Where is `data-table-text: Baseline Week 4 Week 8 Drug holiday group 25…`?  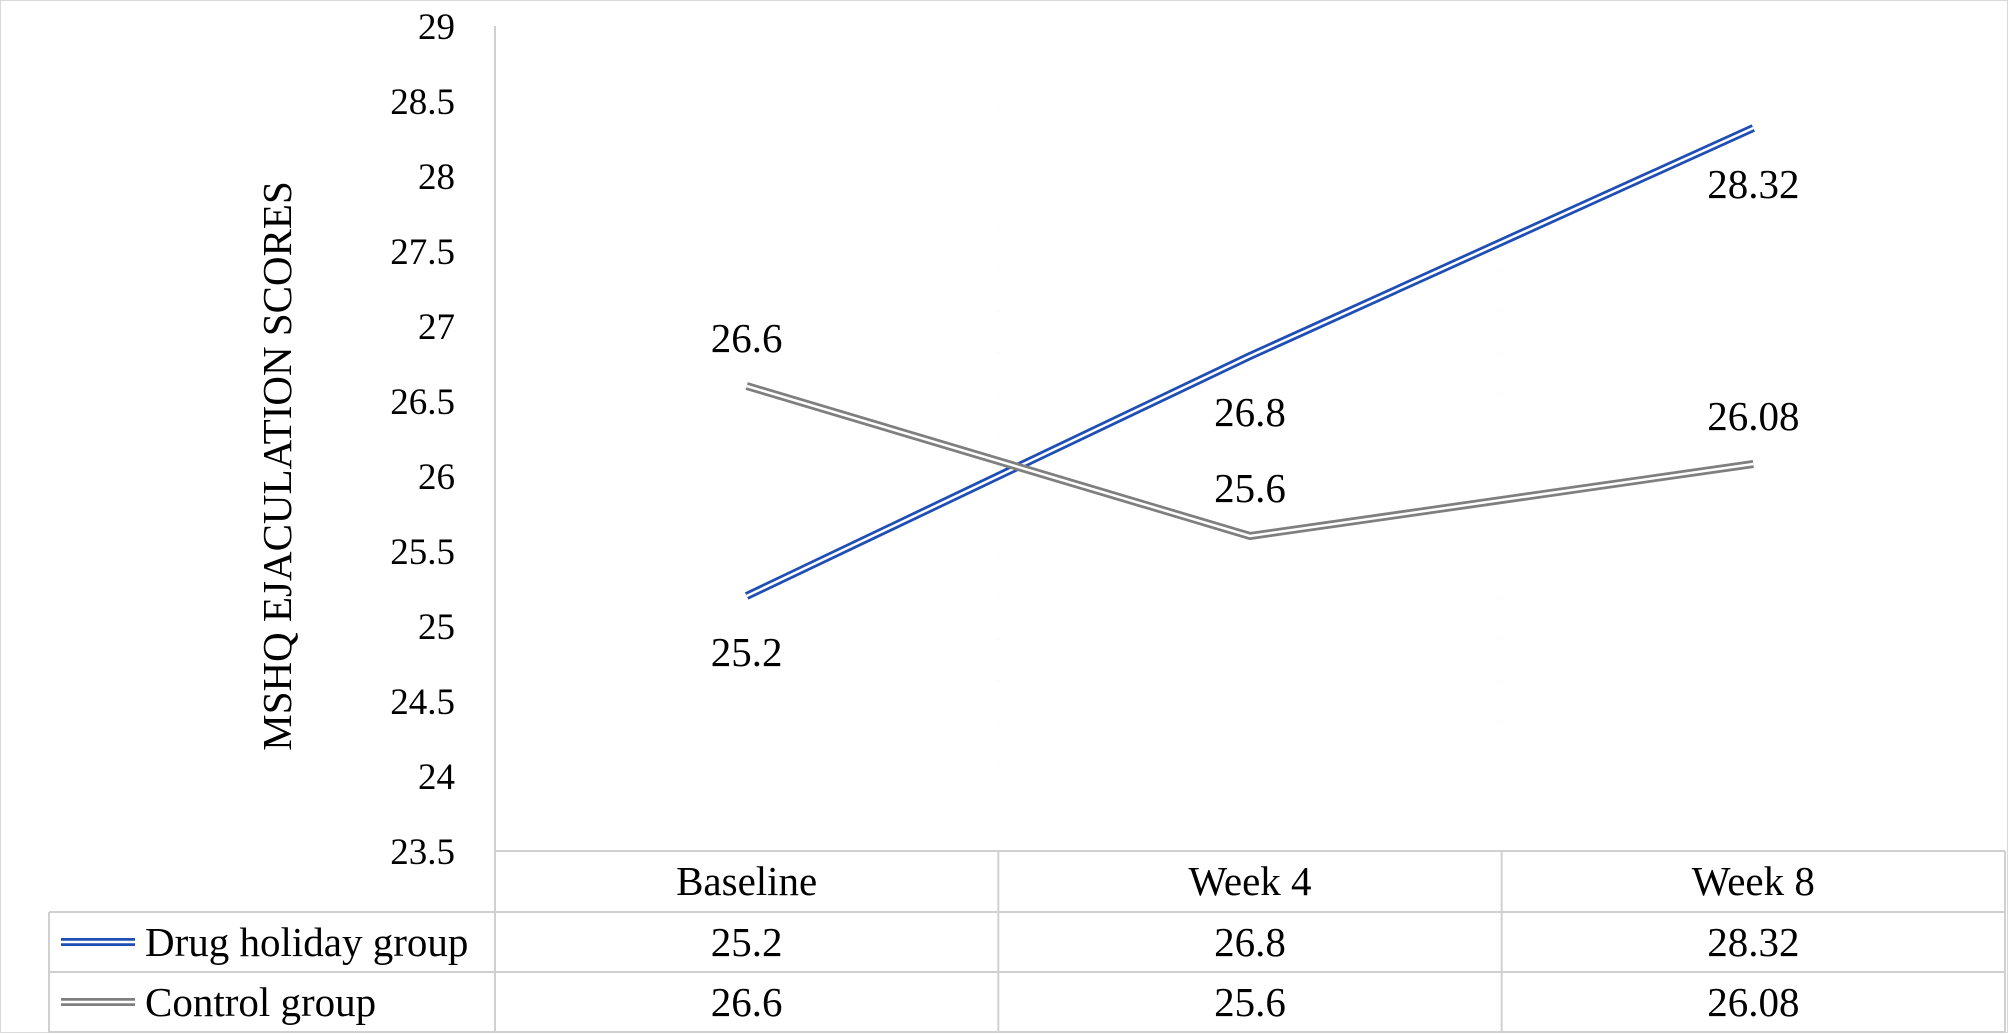 data-table-text: Baseline Week 4 Week 8 Drug holiday group 25… is located at coordinates (938, 941).